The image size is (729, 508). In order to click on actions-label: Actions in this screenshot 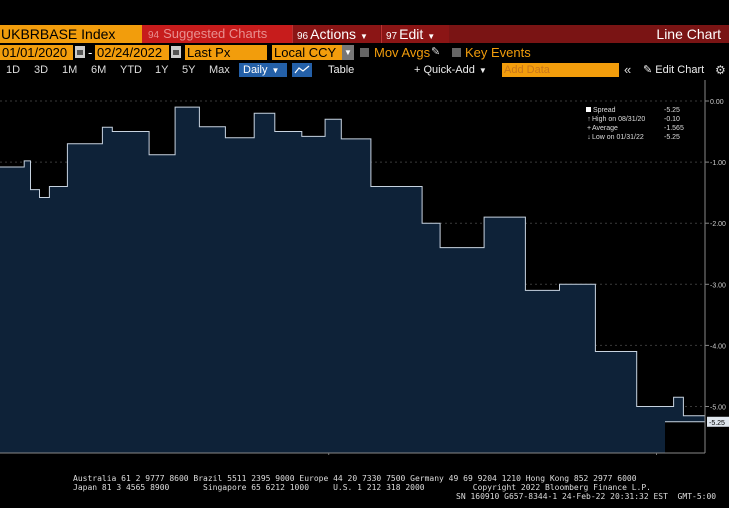, I will do `click(333, 34)`.